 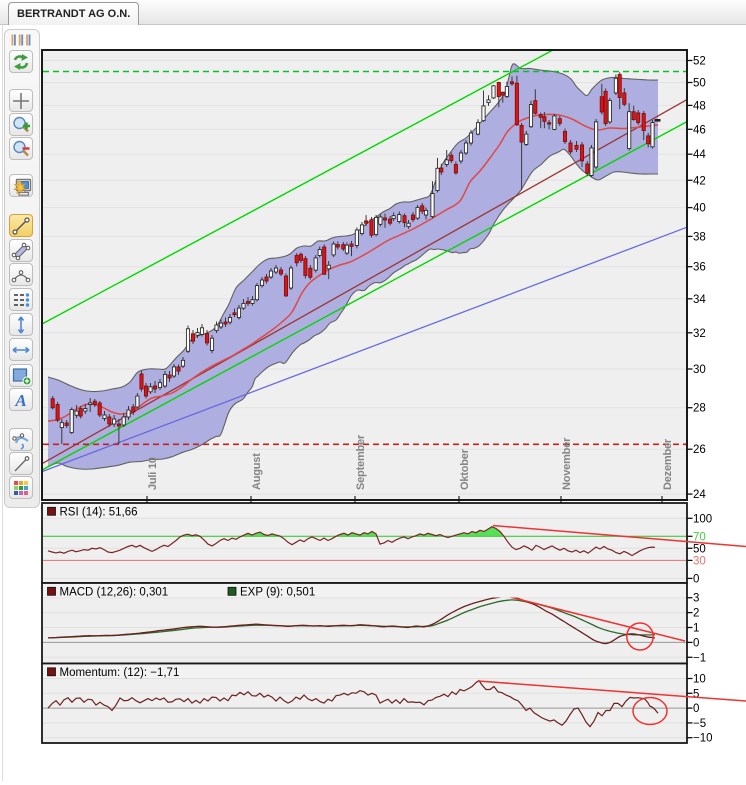 I want to click on svg-text: 40, so click(x=699, y=209).